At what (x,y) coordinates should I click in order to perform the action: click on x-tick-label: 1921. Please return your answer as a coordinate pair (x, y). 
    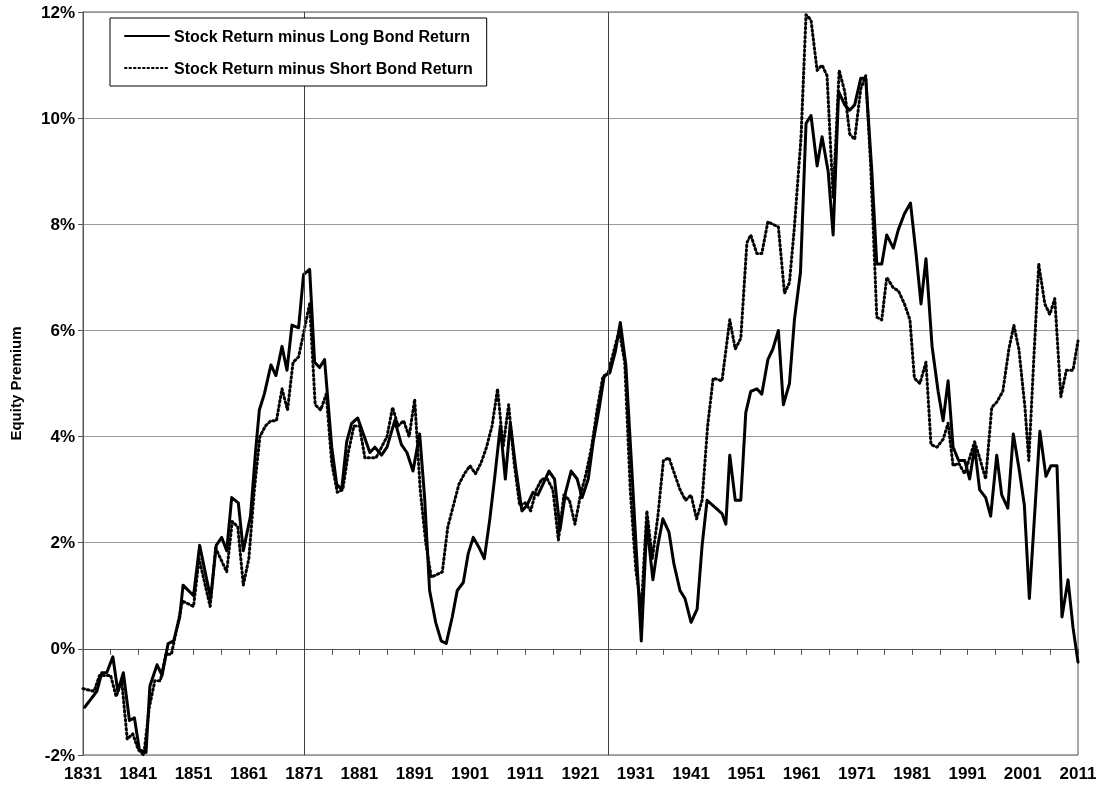
    Looking at the image, I should click on (580, 773).